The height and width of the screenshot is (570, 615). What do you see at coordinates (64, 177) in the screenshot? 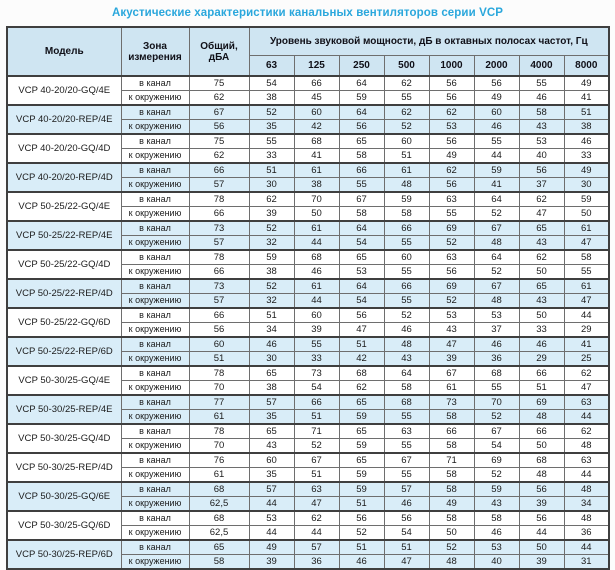
I see `model-cell: VCP 40-20/20-REP/4D` at bounding box center [64, 177].